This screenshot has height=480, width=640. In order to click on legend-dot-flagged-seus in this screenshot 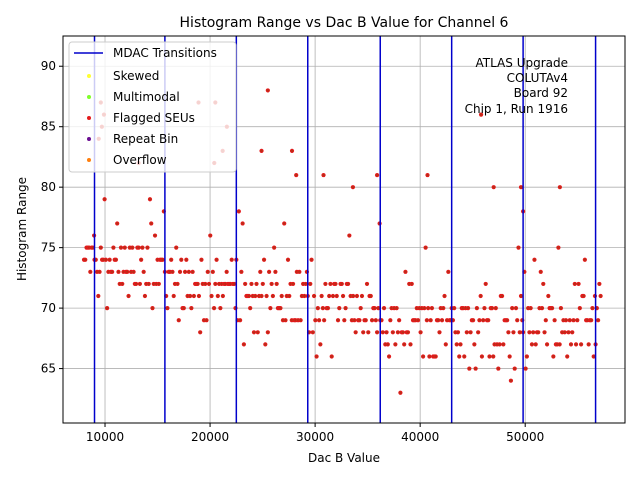, I will do `click(89, 118)`.